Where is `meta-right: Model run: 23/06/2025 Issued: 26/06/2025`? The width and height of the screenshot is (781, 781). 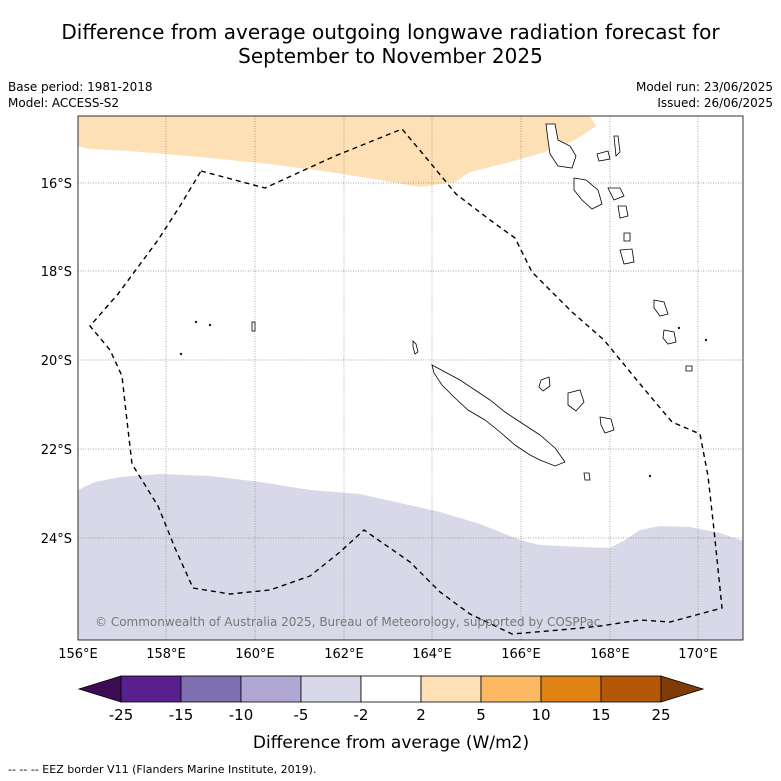 meta-right: Model run: 23/06/2025 Issued: 26/06/2025 is located at coordinates (704, 95).